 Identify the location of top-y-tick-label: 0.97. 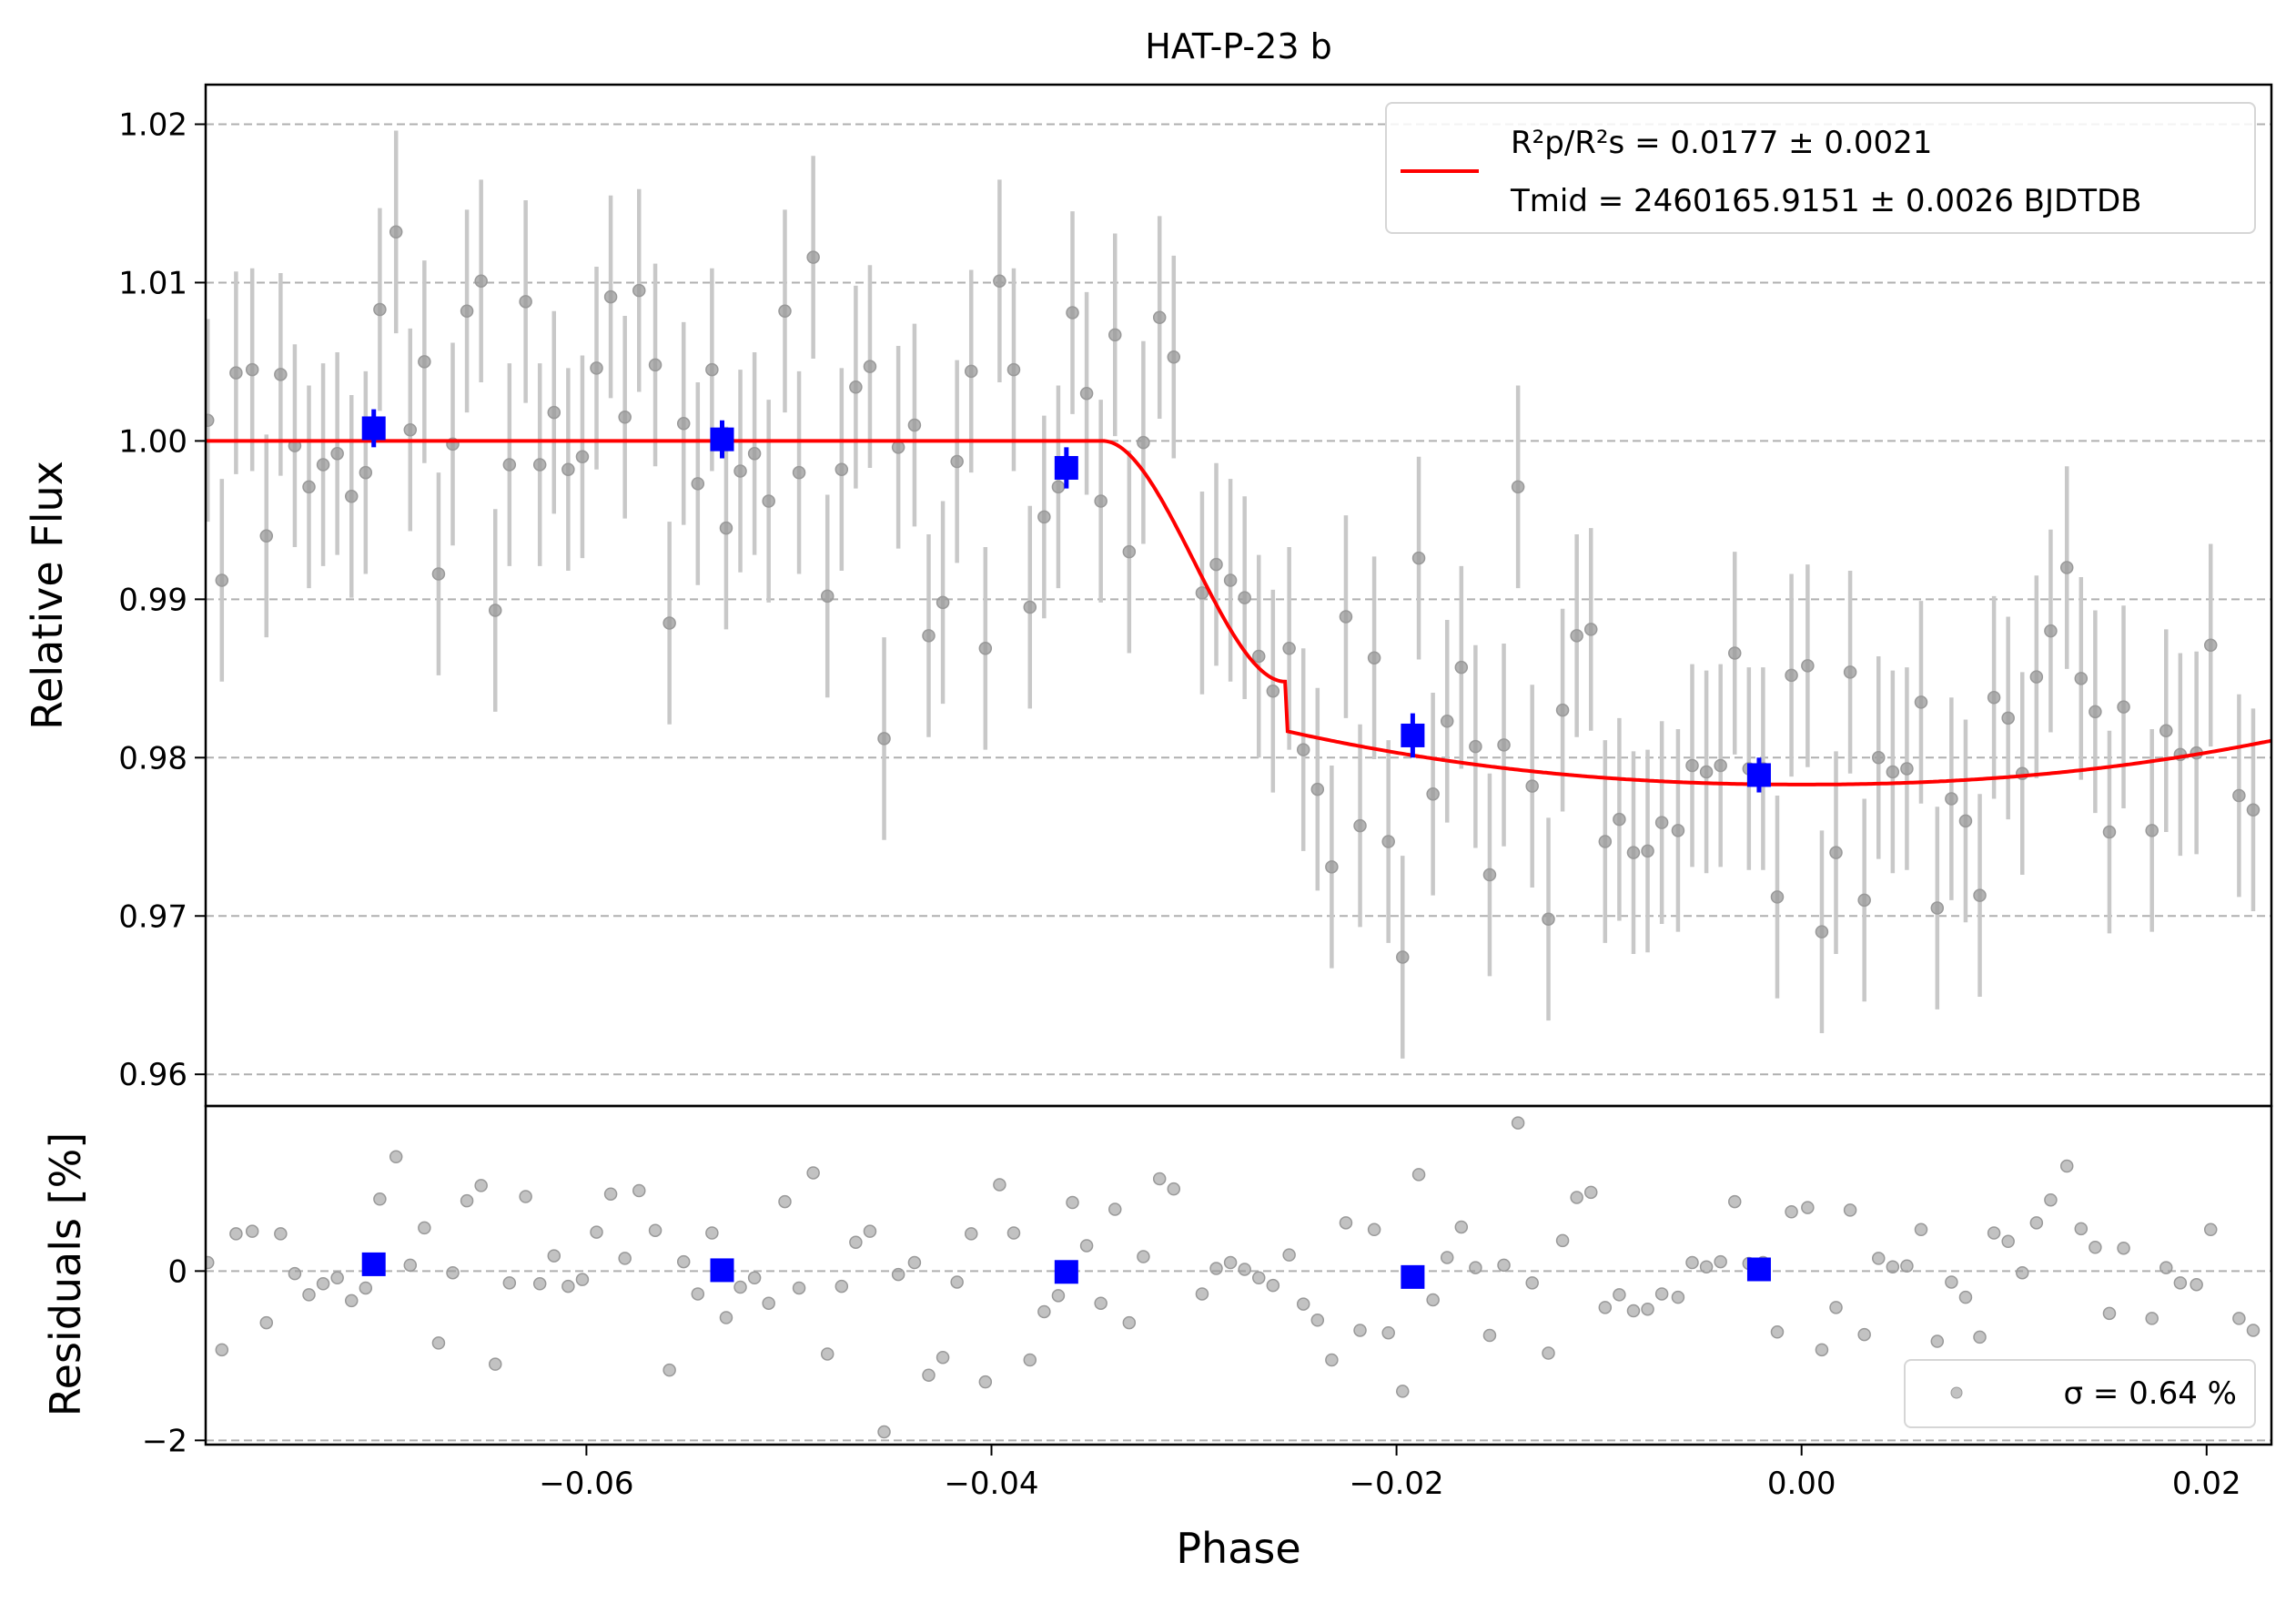
(153, 916).